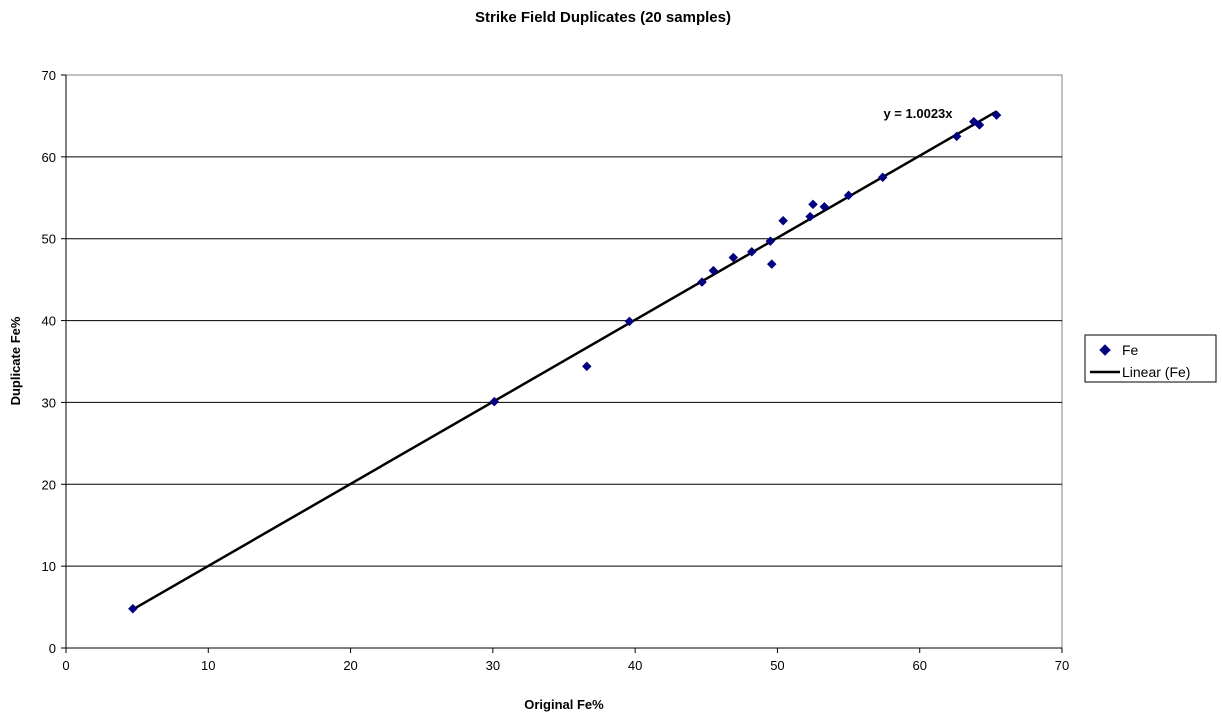 The image size is (1222, 717). I want to click on y-tick-label-10: 10, so click(49, 566).